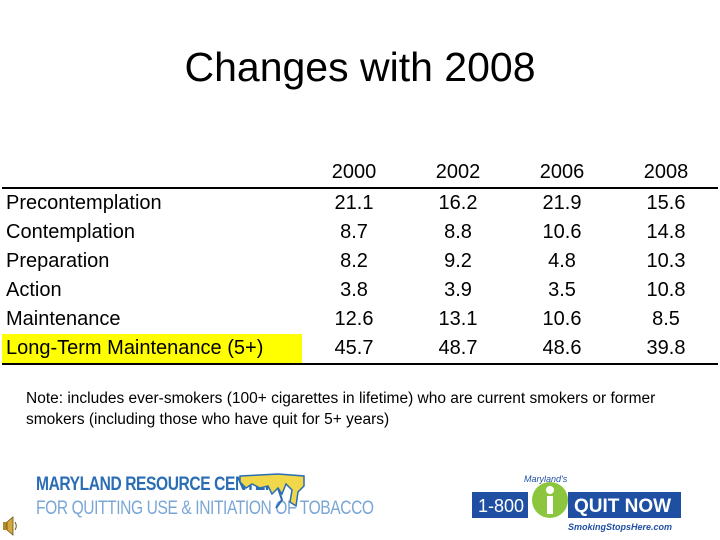  Describe the element at coordinates (354, 232) in the screenshot. I see `cell-value: 8.7` at that location.